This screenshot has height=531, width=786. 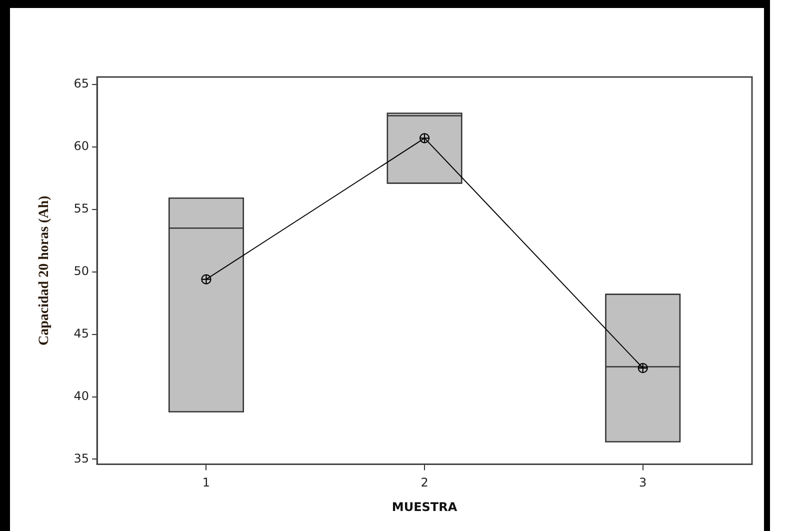 What do you see at coordinates (425, 507) in the screenshot?
I see `x-axis-title: MUESTRA` at bounding box center [425, 507].